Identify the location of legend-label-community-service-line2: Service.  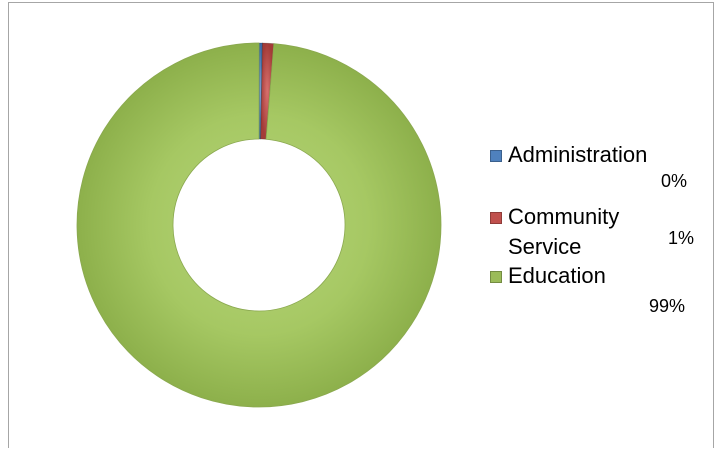
(545, 246).